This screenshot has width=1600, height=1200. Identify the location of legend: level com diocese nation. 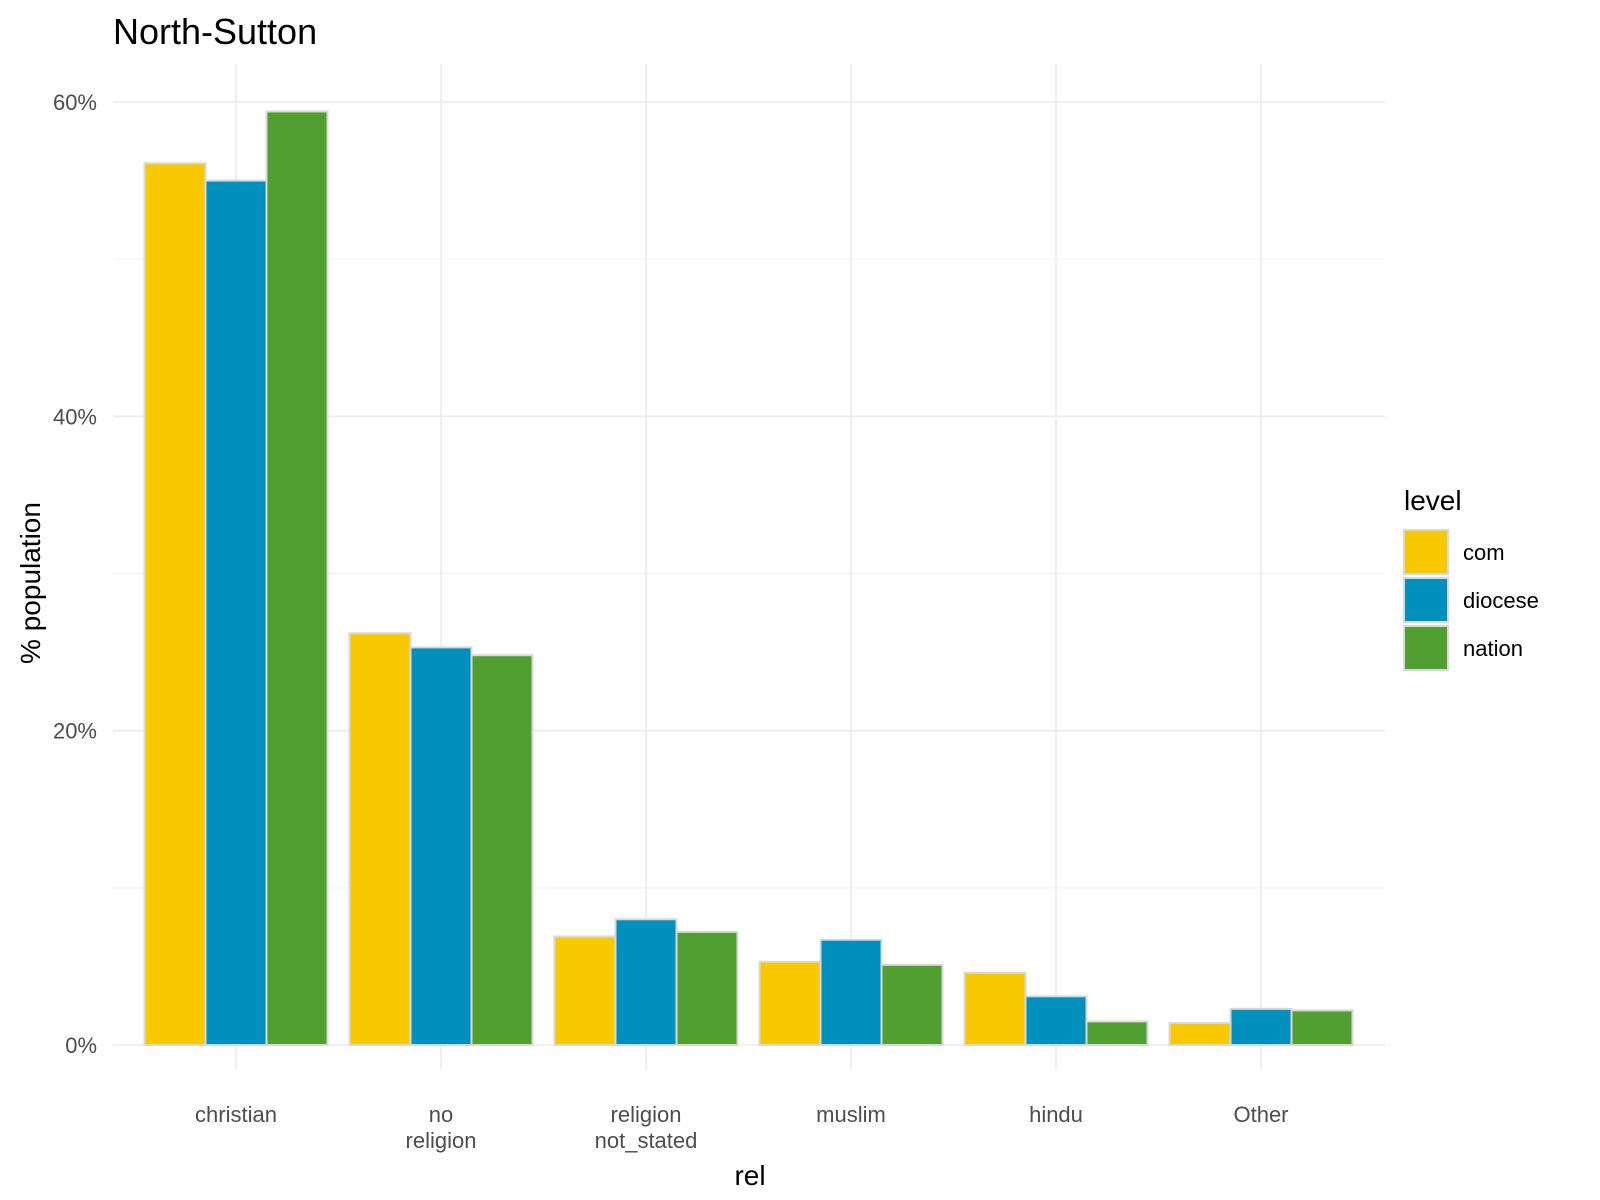
(1471, 578).